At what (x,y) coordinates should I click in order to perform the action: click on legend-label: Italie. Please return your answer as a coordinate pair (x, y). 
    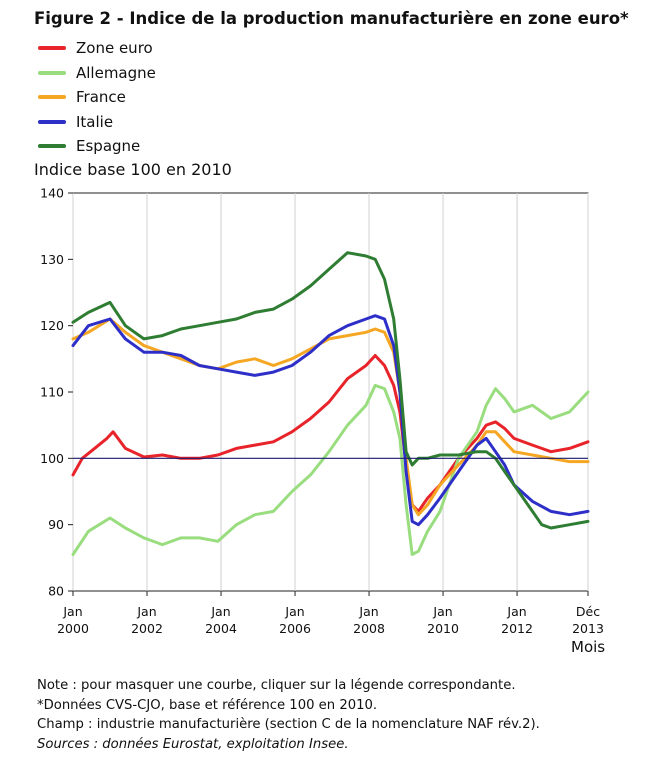
    Looking at the image, I should click on (95, 121).